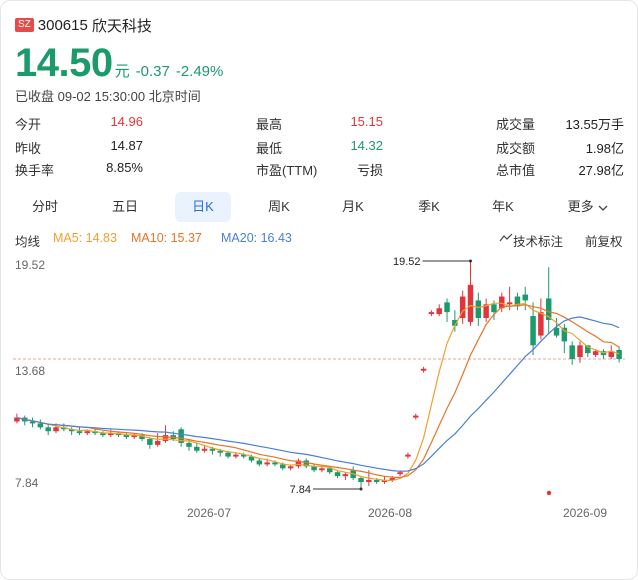  I want to click on price-unit: 元, so click(122, 71).